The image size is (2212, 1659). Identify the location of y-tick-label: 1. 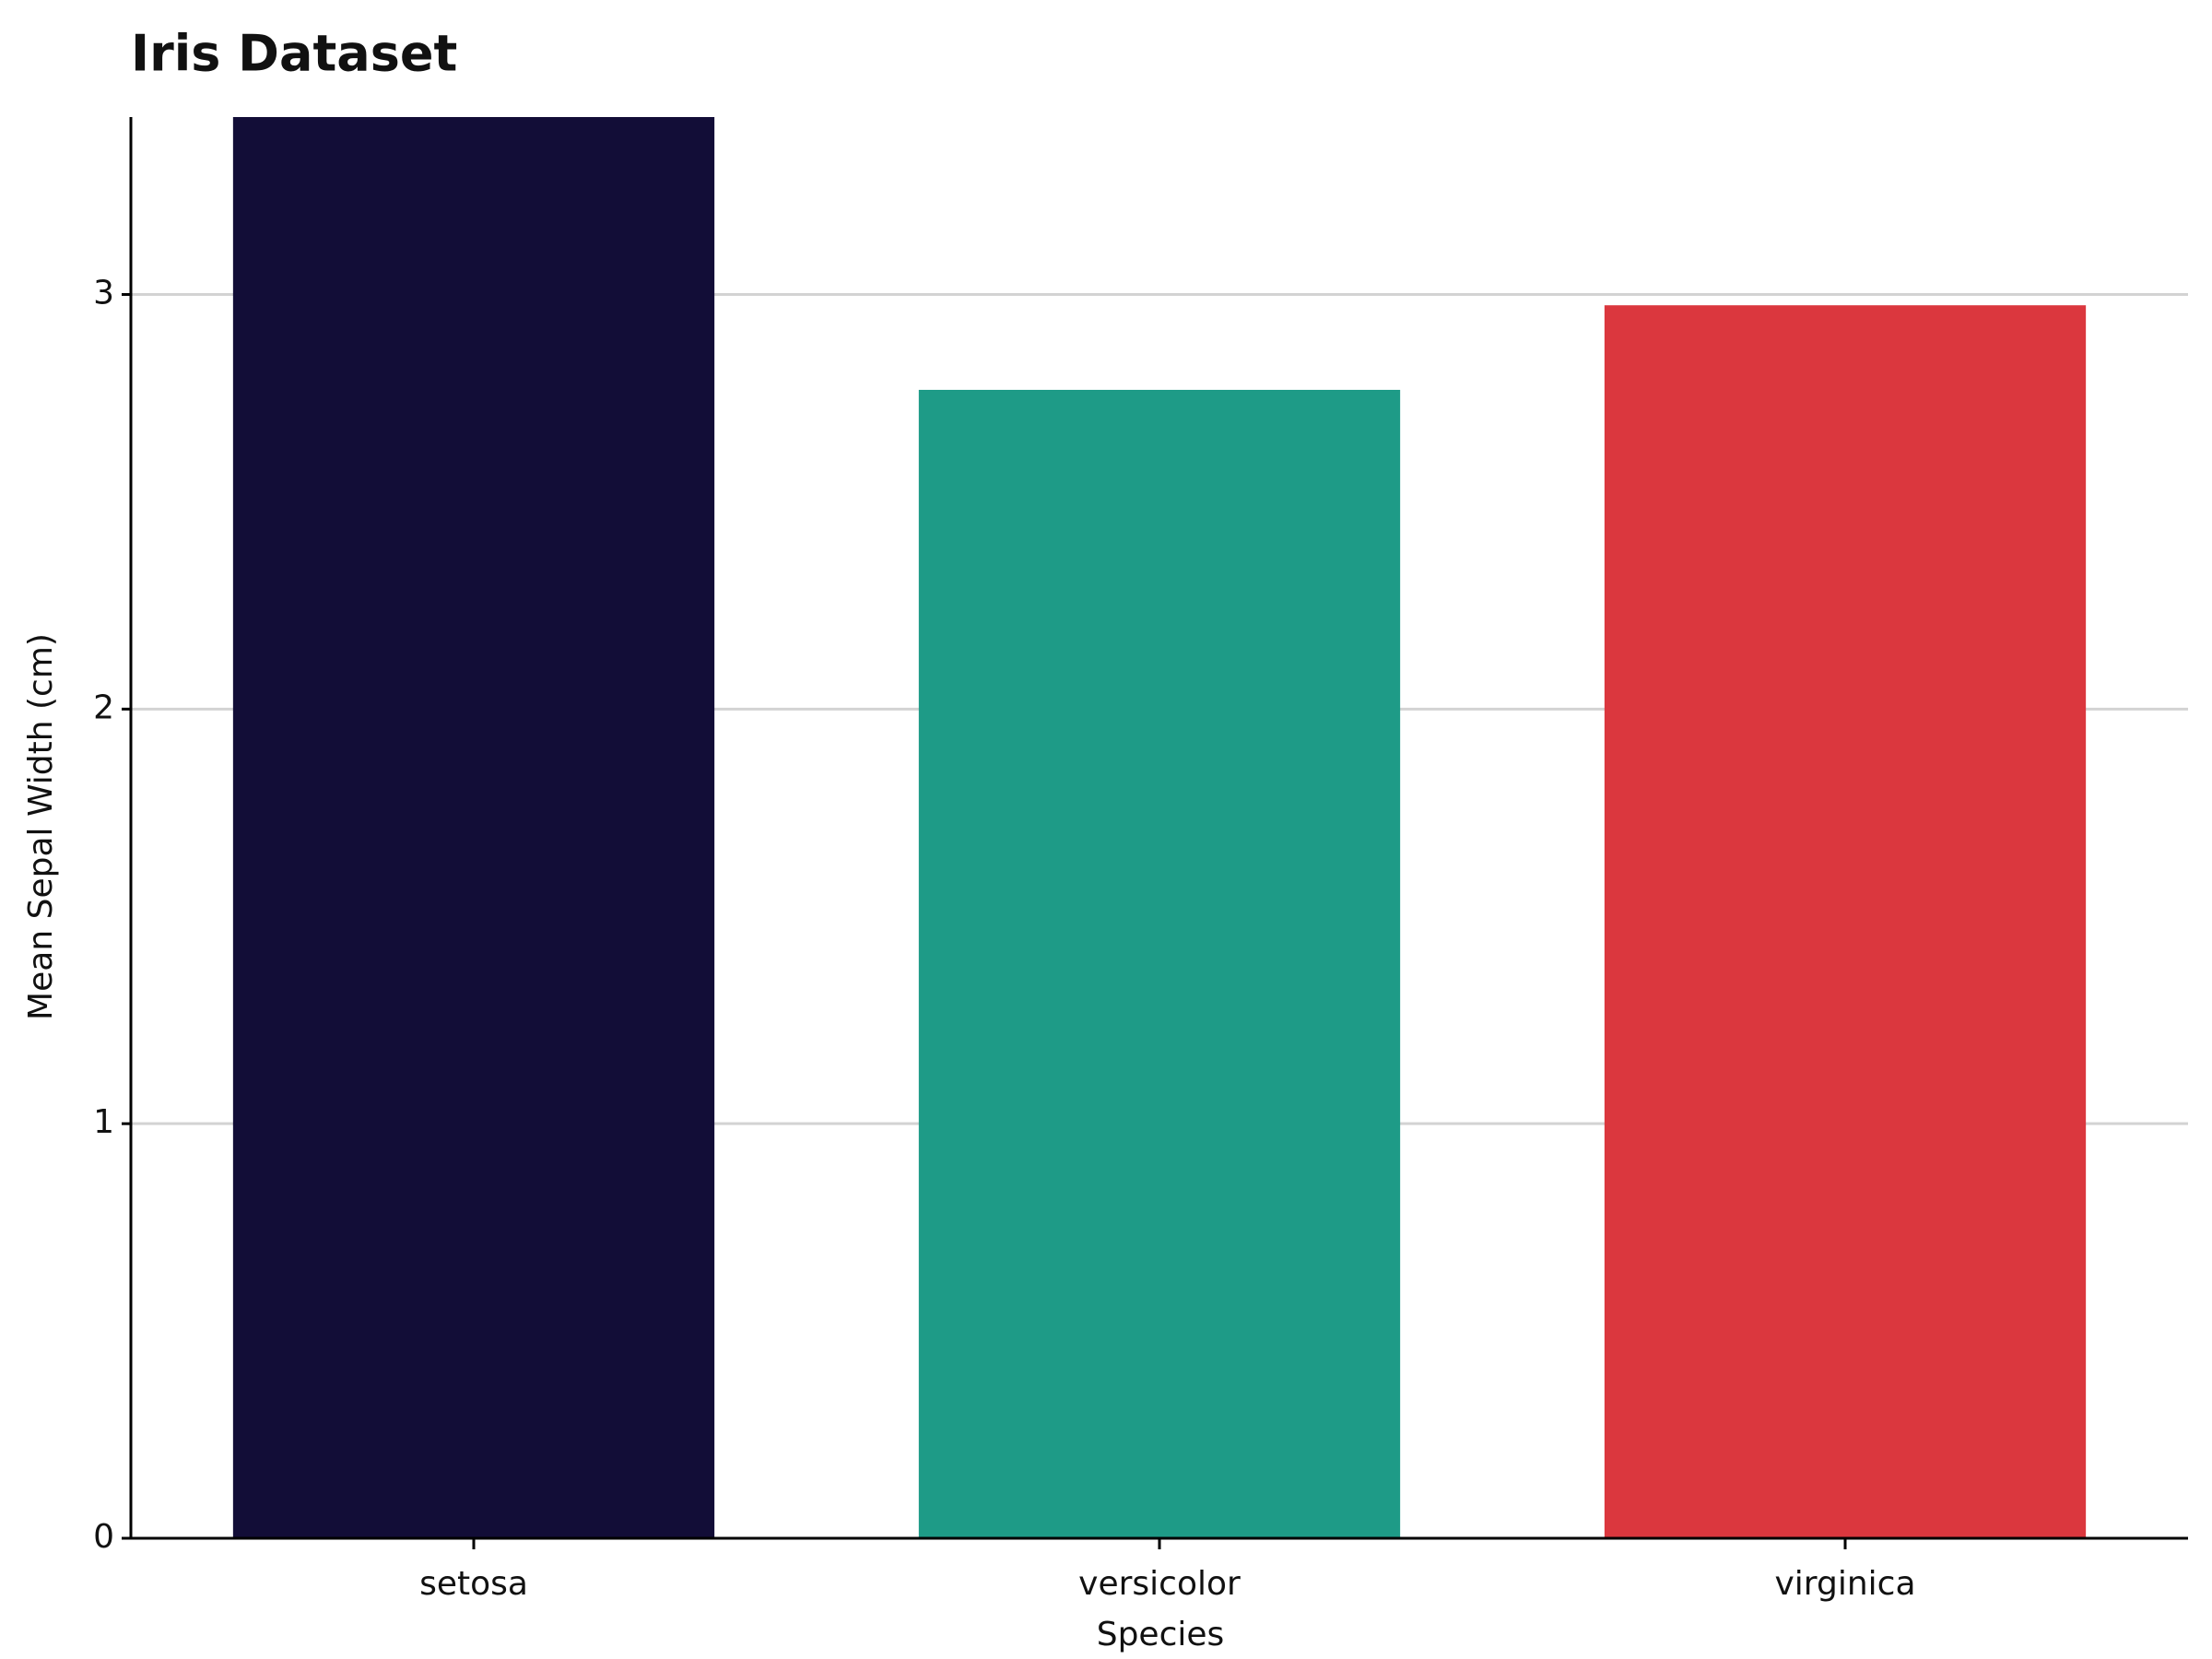
(103, 1122).